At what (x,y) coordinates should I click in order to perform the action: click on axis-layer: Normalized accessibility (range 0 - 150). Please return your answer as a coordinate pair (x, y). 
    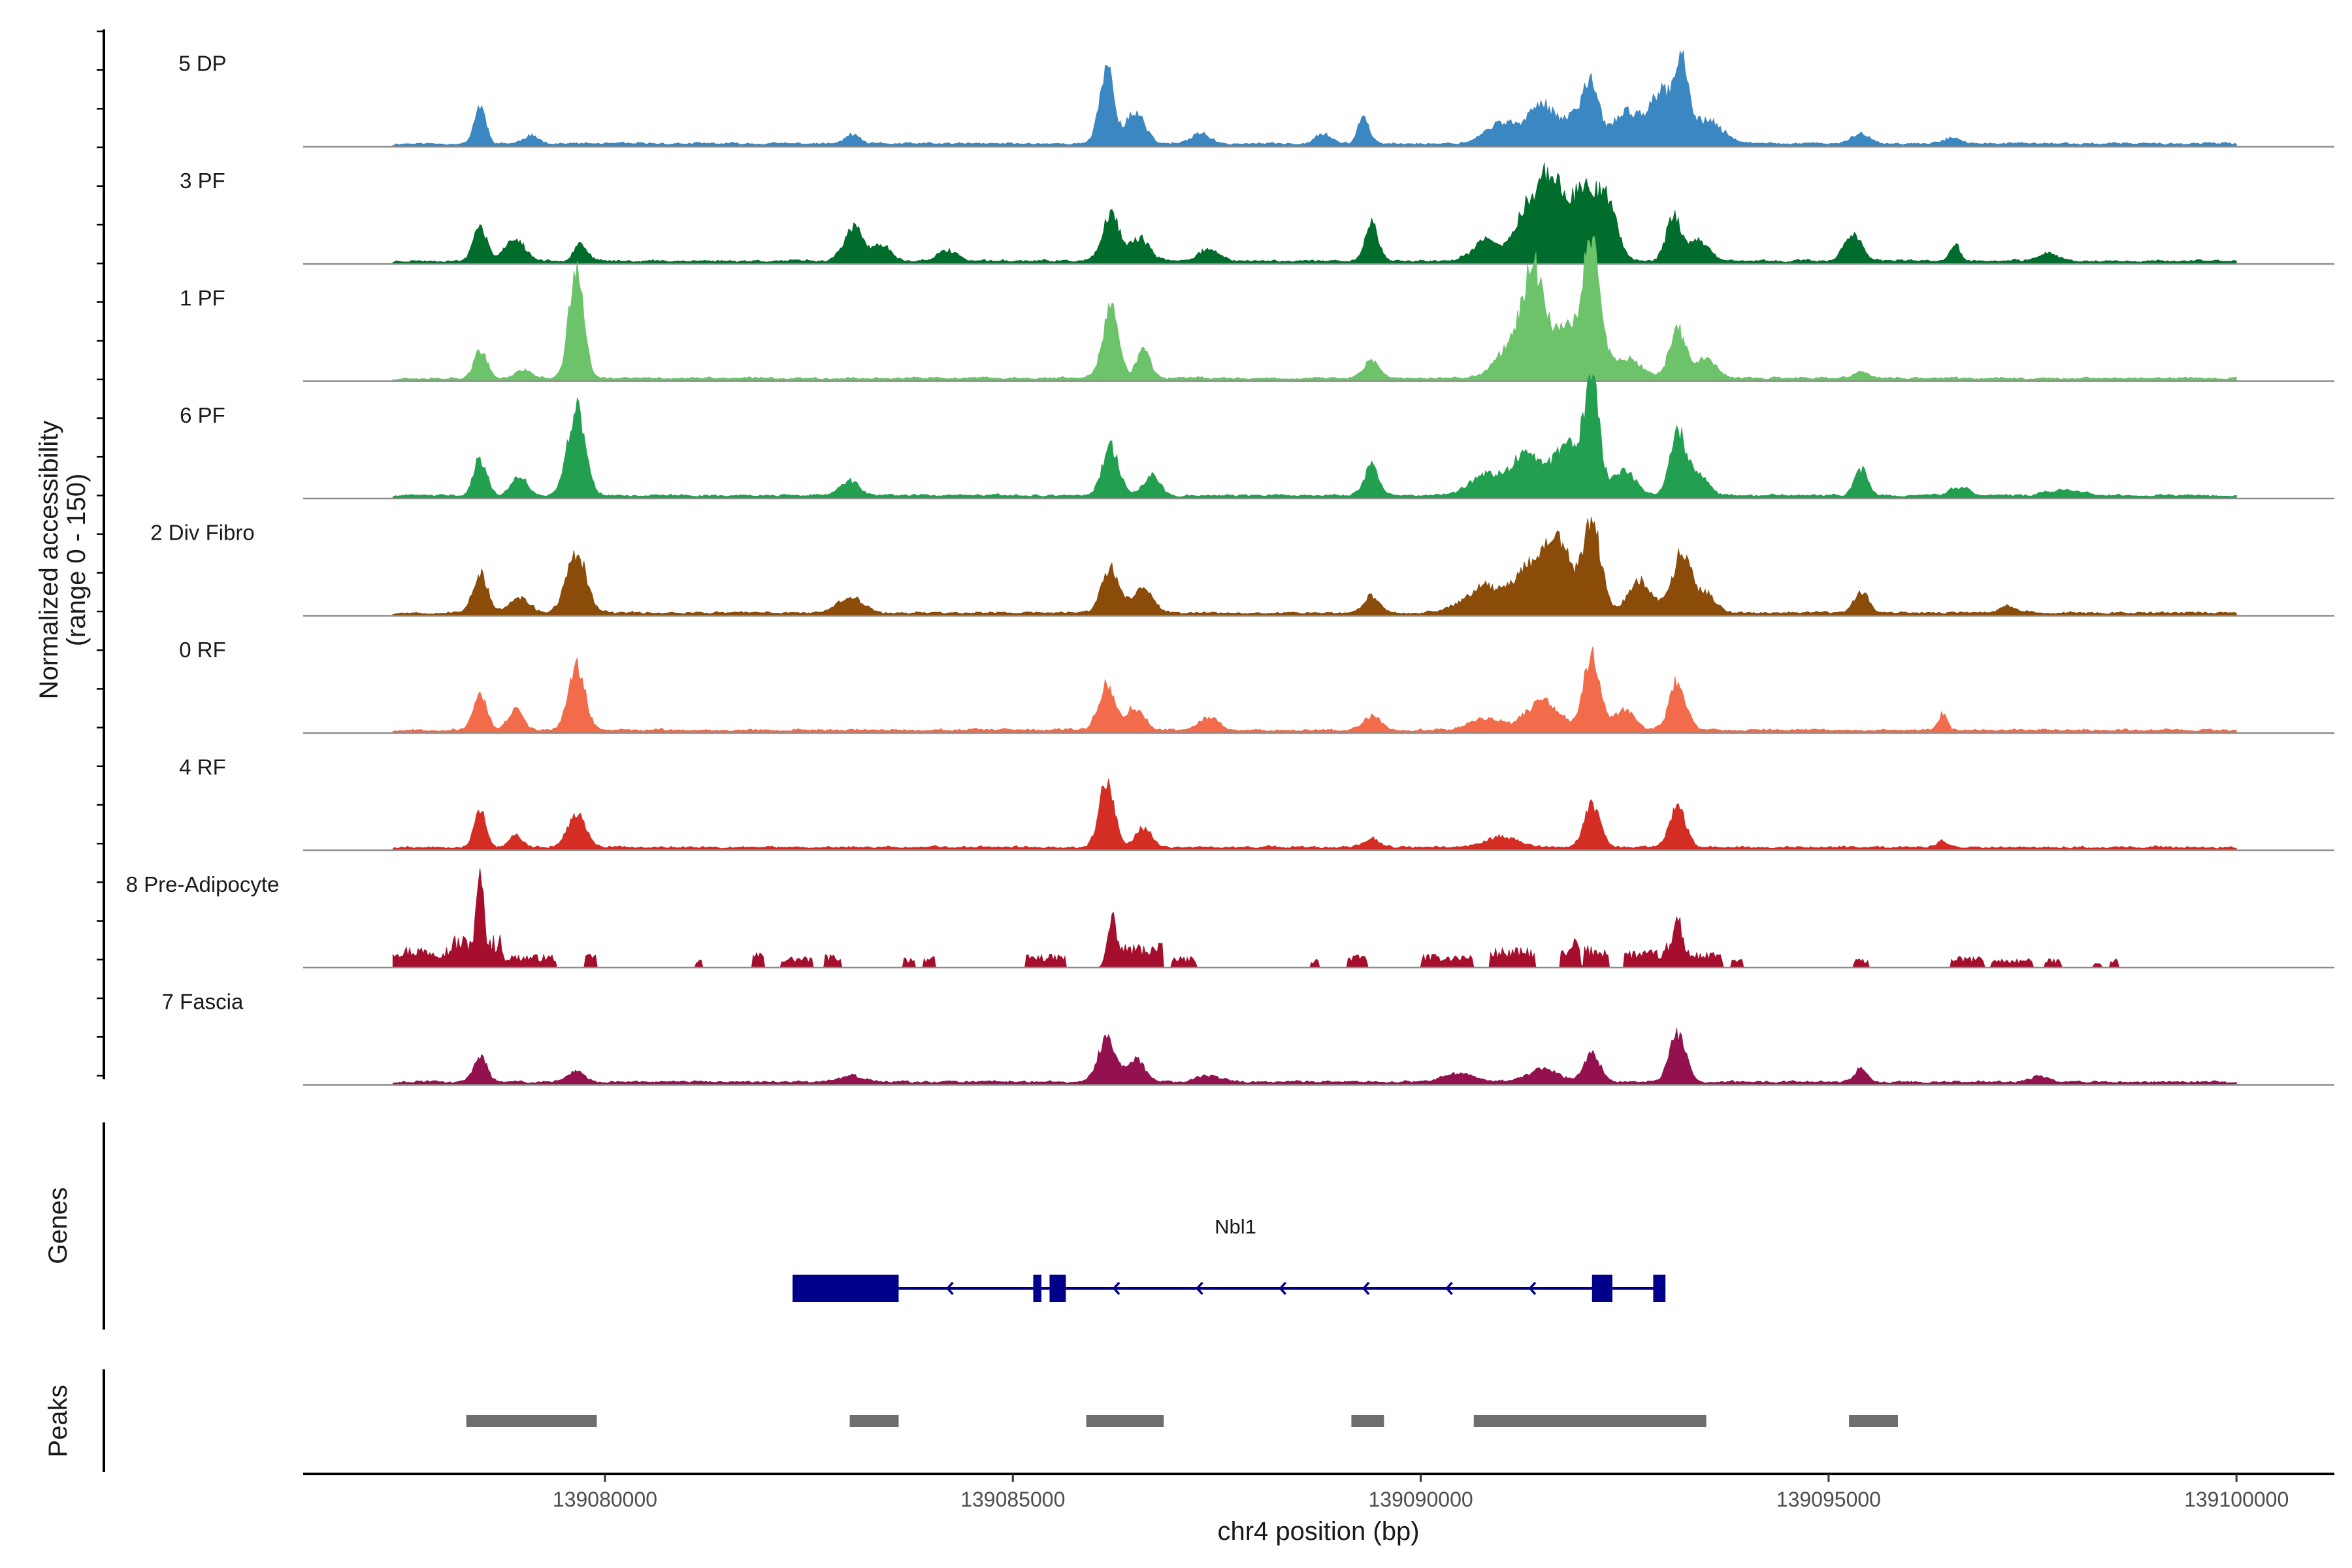
    Looking at the image, I should click on (70, 554).